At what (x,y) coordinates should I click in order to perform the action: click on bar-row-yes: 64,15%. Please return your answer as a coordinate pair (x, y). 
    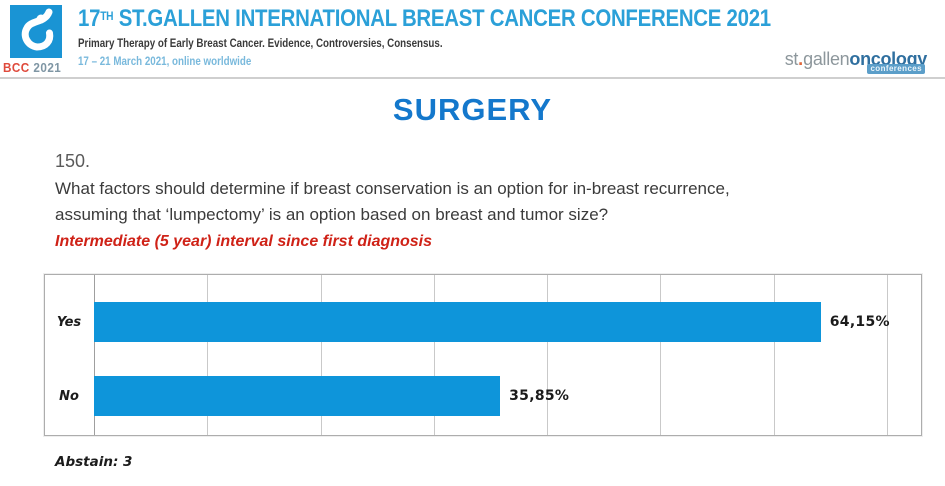
    Looking at the image, I should click on (507, 322).